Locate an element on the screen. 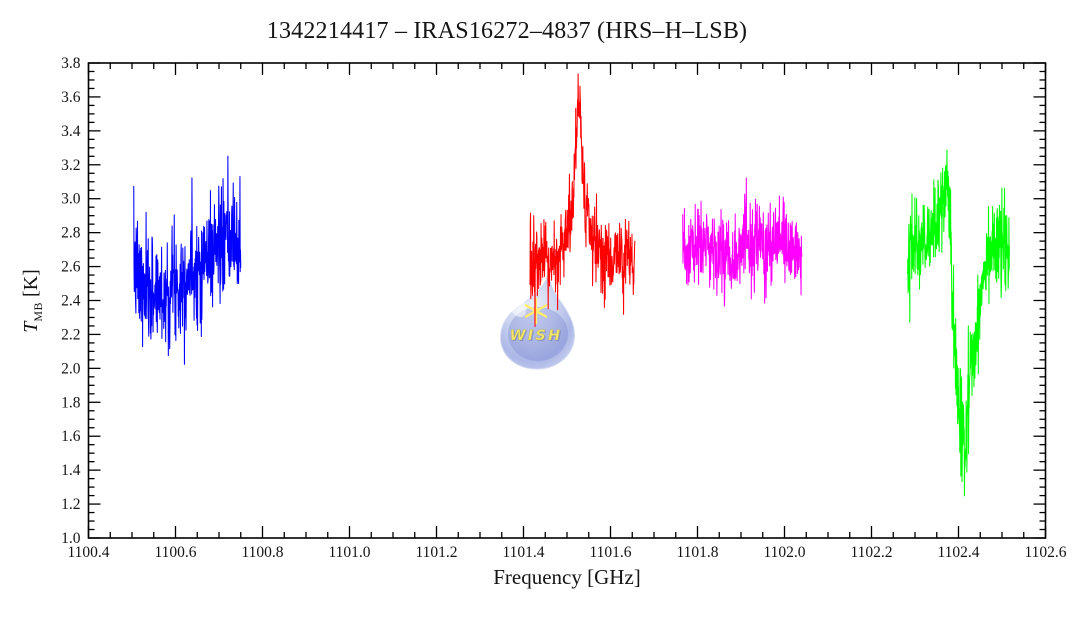  x-tick-label: 1101.4 is located at coordinates (523, 552).